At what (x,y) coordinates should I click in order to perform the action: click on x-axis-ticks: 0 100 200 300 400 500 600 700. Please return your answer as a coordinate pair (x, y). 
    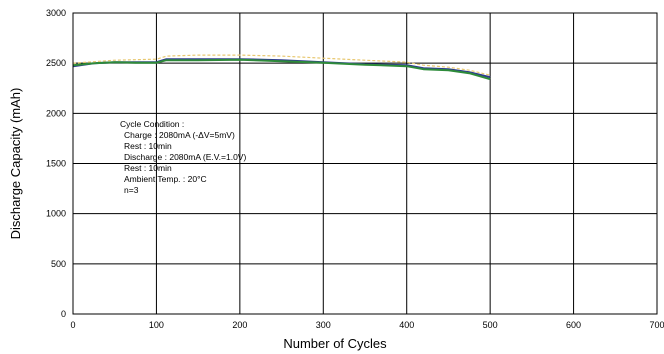
    Looking at the image, I should click on (367, 325).